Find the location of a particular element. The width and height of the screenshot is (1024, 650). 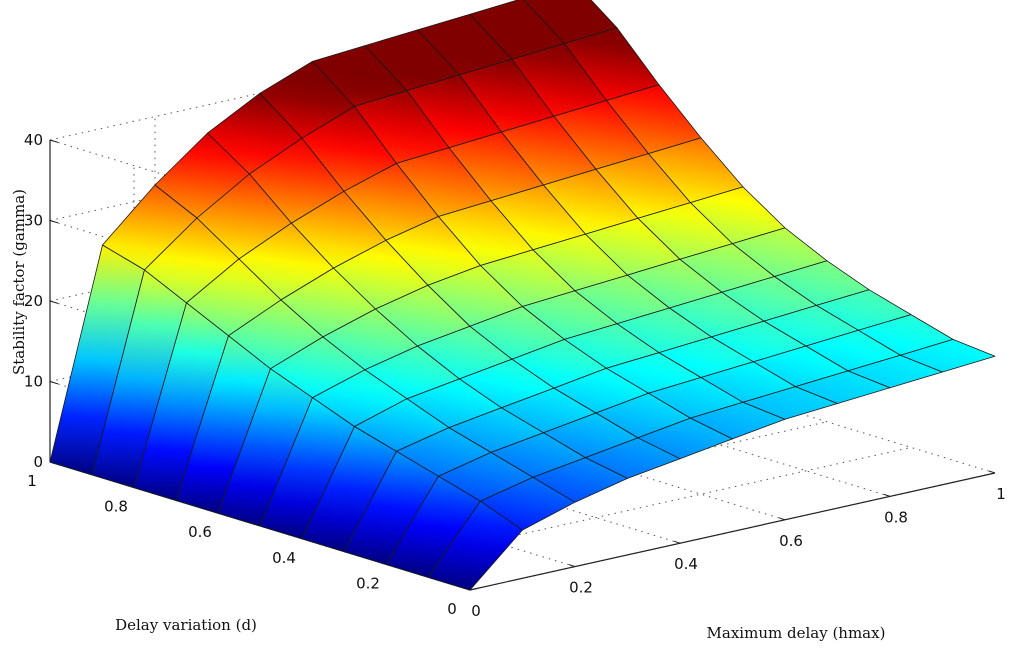

surface-cell is located at coordinates (948, 355).